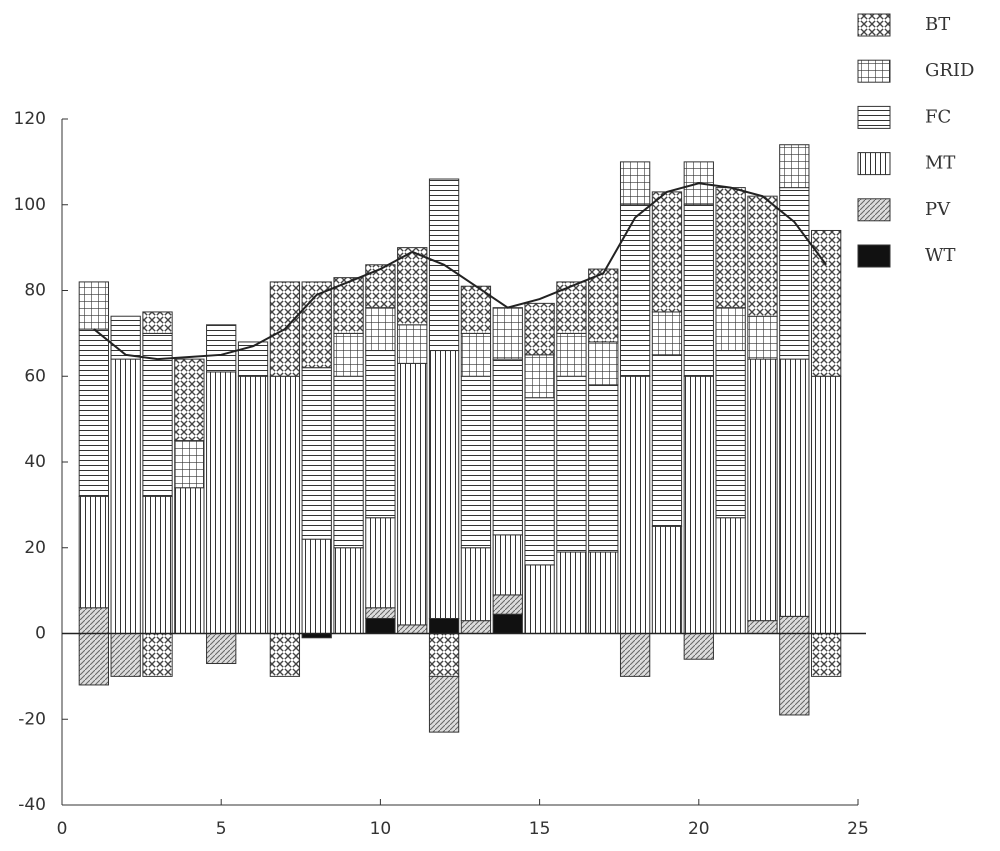  What do you see at coordinates (938, 116) in the screenshot?
I see `legend-label: FC` at bounding box center [938, 116].